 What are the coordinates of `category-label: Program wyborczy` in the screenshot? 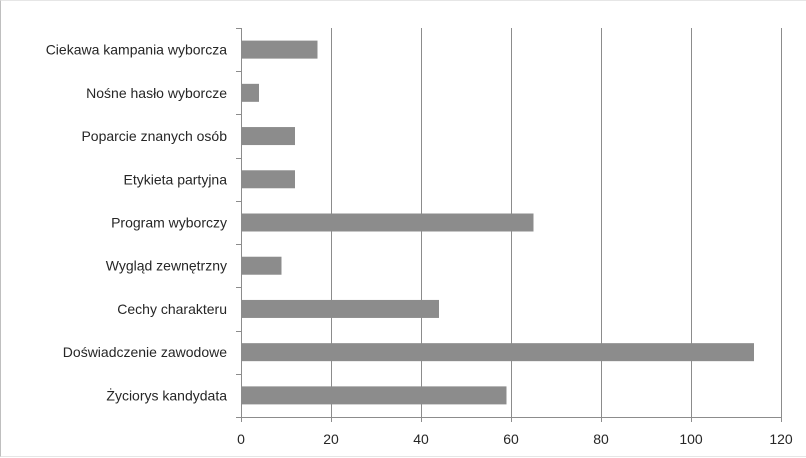 It's located at (169, 223).